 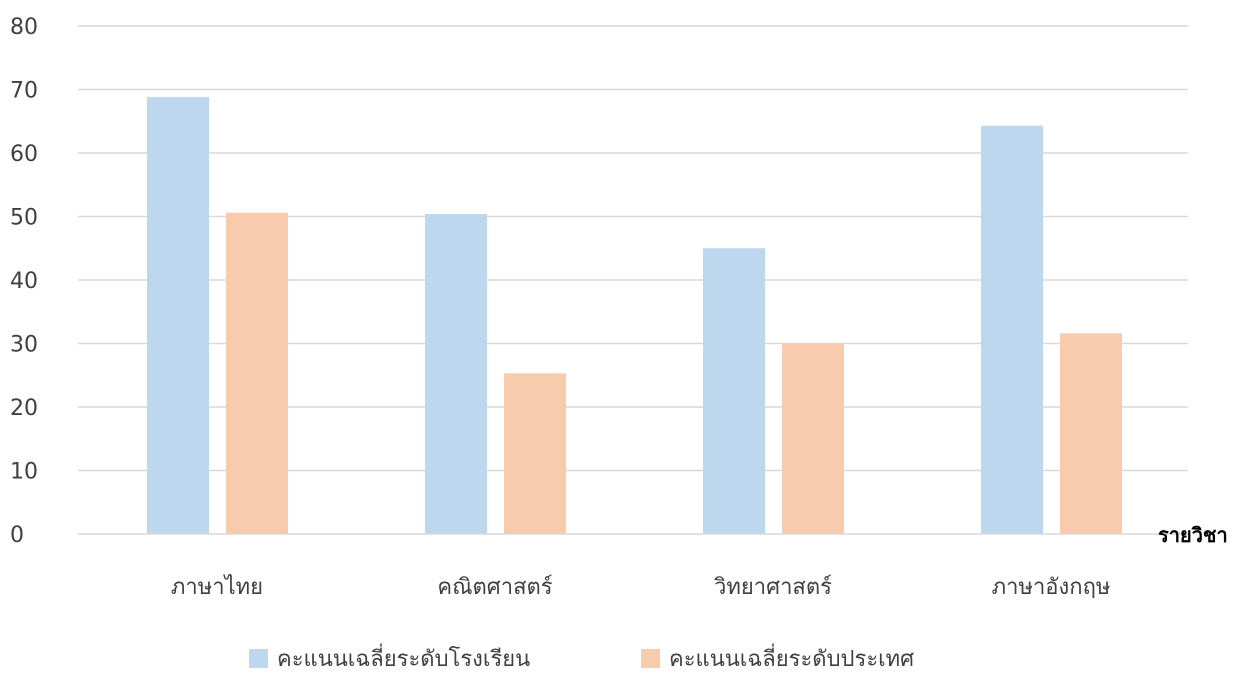 I want to click on y-tick-label: 20, so click(x=24, y=408).